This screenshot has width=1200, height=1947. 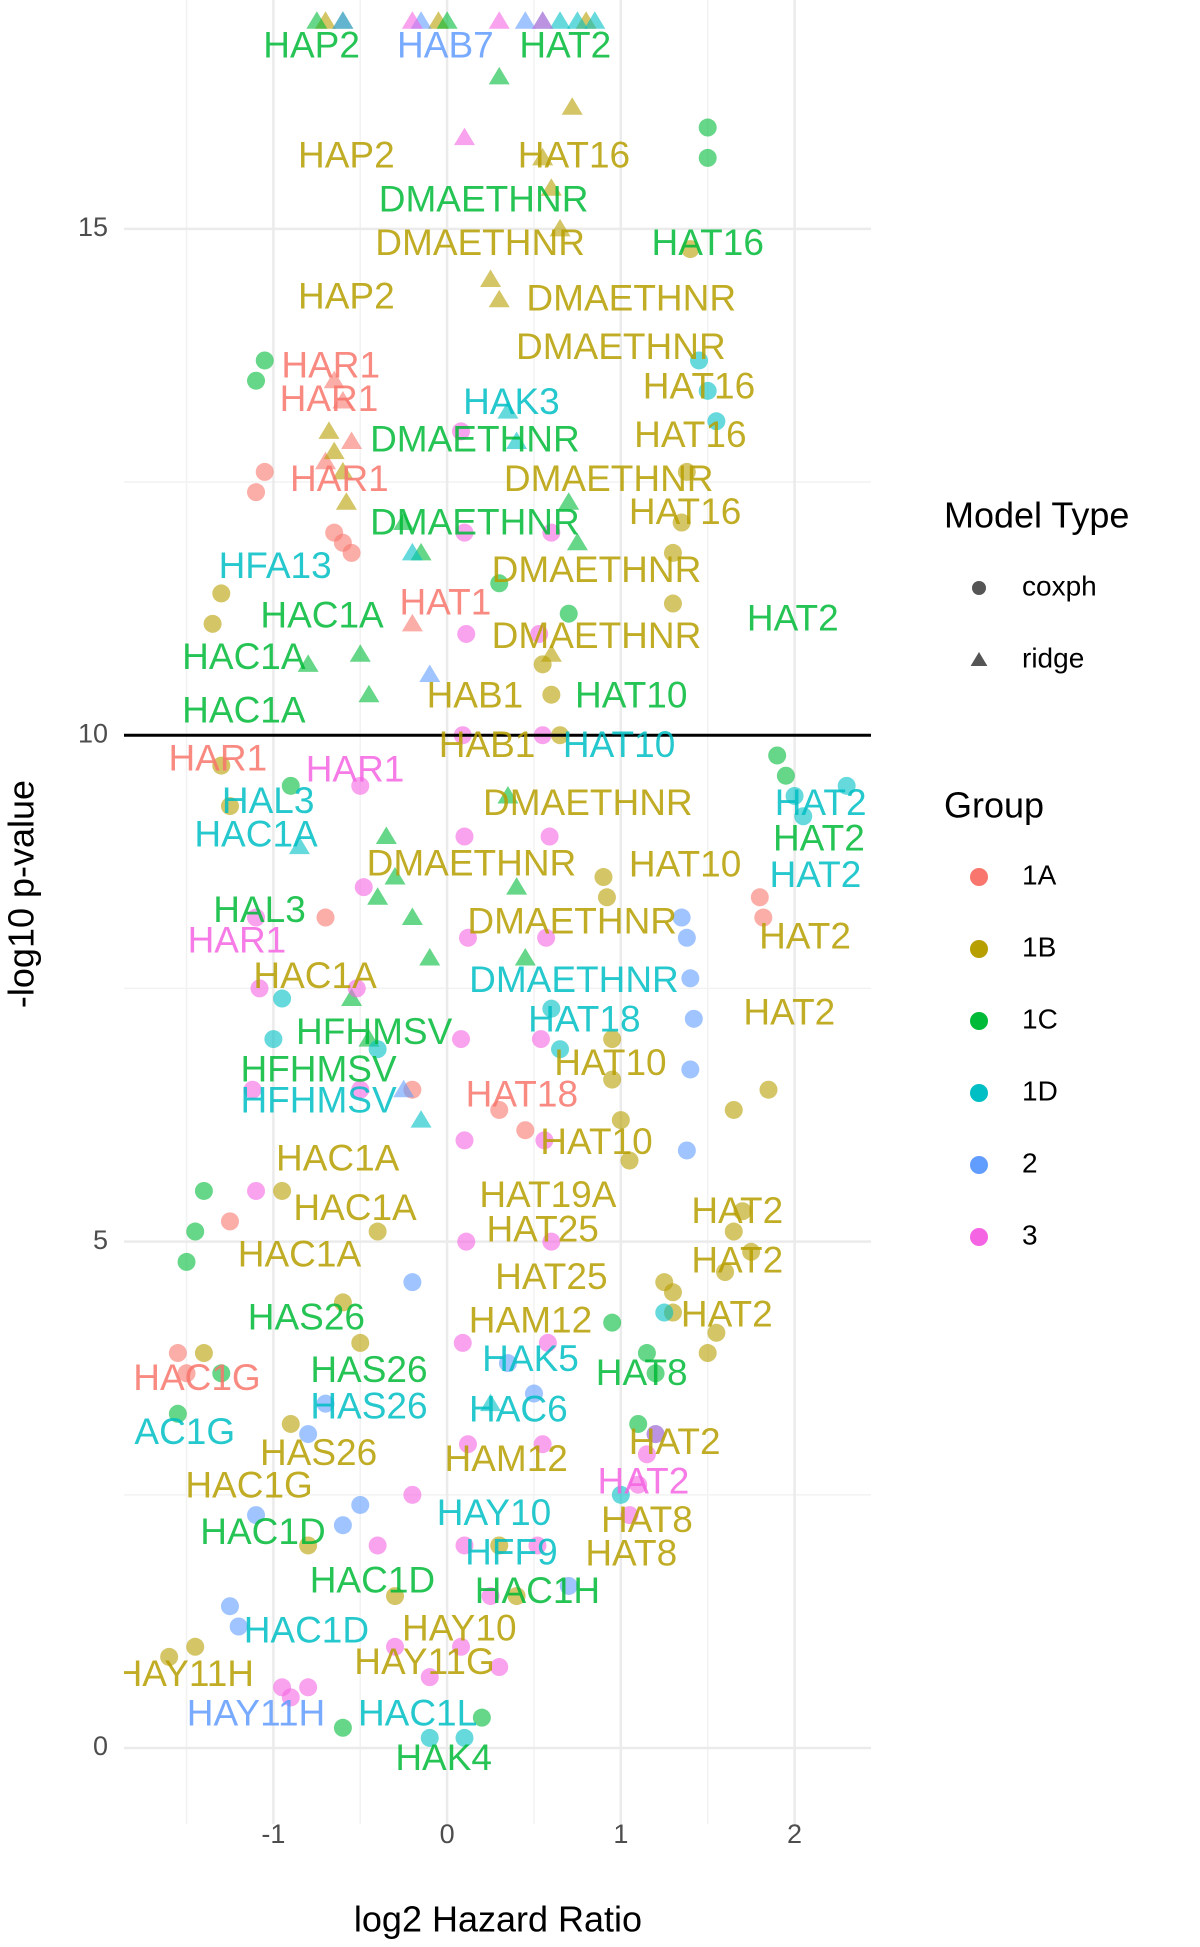 I want to click on y-tick-label: 5, so click(x=100, y=1240).